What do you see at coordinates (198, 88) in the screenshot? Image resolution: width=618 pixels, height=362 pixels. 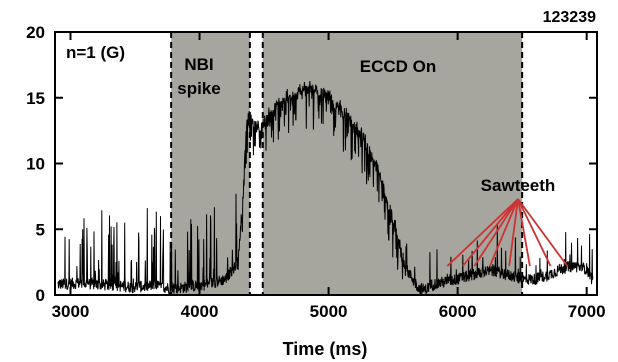 I see `nbi-label-line2: spike` at bounding box center [198, 88].